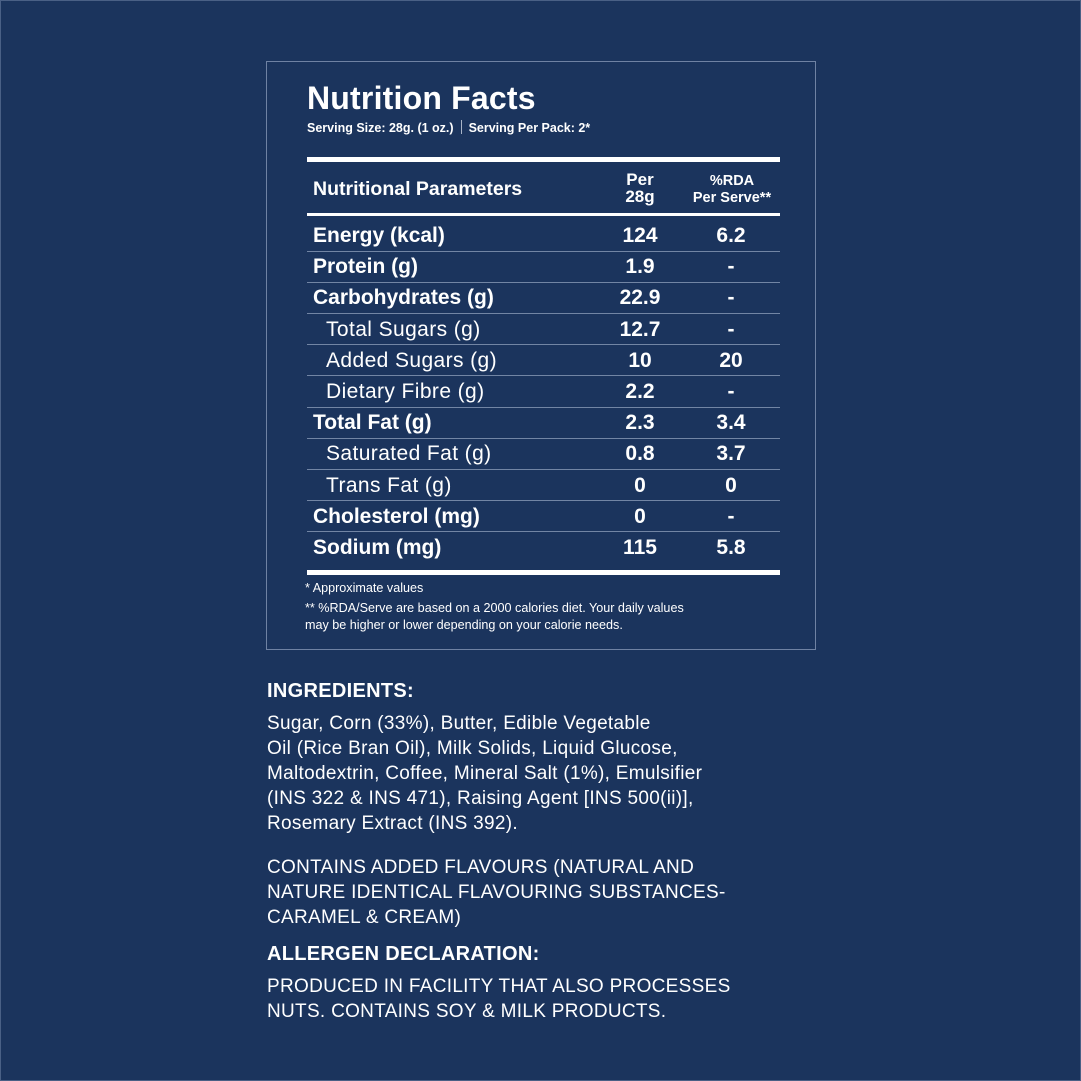 The image size is (1081, 1081). I want to click on flavours-line: CONTAINS ADDED FLAVOURS (NATURAL AND, so click(481, 867).